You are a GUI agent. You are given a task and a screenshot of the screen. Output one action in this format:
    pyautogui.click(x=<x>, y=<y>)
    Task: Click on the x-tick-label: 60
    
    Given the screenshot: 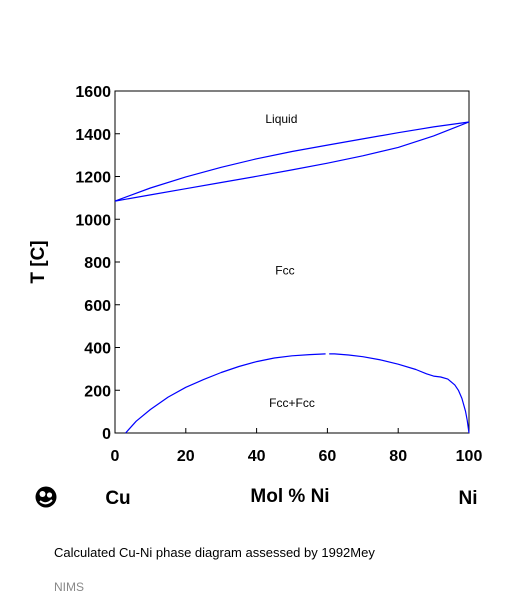 What is the action you would take?
    pyautogui.click(x=328, y=456)
    